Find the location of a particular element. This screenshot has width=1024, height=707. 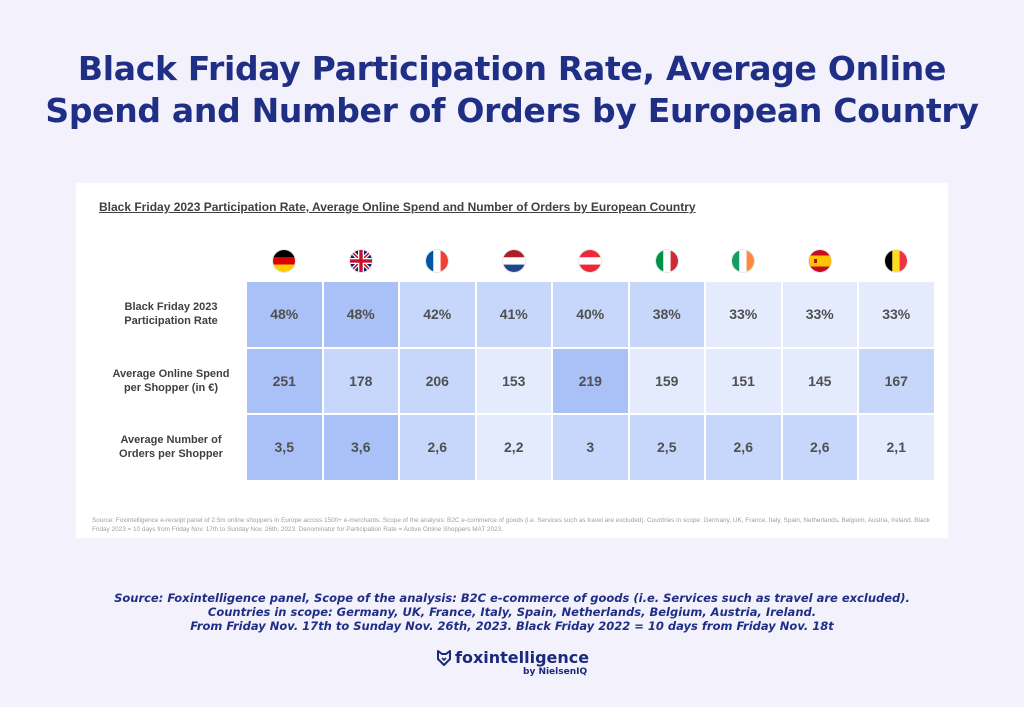

flag-ireland-icon is located at coordinates (743, 261).